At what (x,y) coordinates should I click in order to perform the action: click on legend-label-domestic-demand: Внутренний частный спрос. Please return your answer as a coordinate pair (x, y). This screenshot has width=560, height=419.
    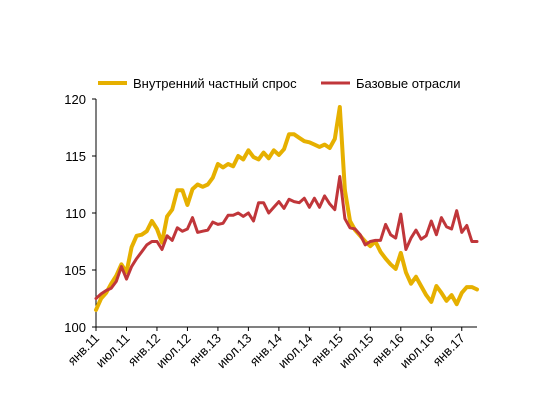
    Looking at the image, I should click on (215, 83).